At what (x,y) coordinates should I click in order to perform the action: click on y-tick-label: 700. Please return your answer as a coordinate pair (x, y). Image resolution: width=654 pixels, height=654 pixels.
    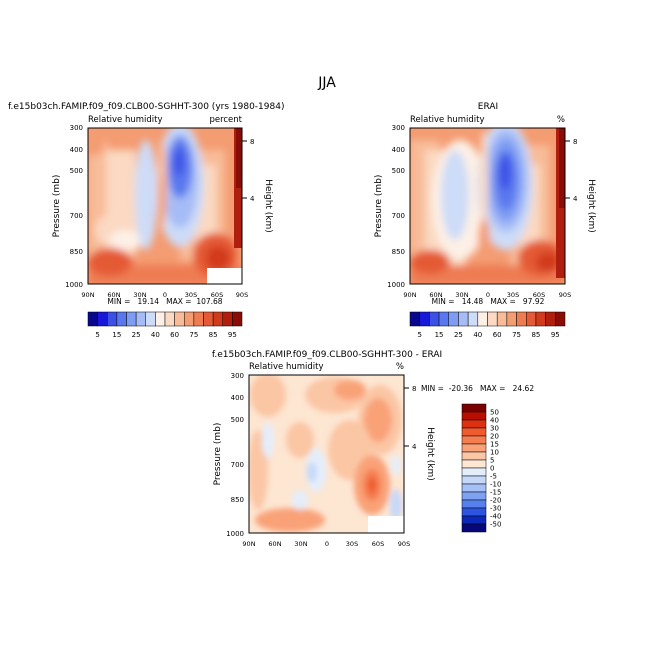
    Looking at the image, I should click on (237, 465).